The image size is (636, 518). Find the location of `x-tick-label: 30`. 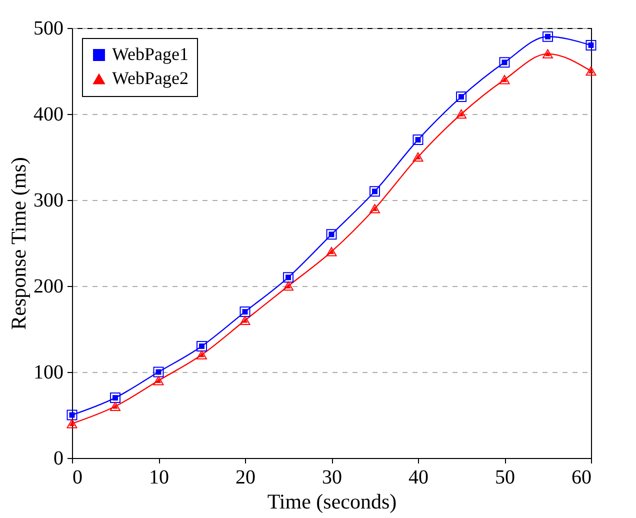

x-tick-label: 30 is located at coordinates (332, 477).